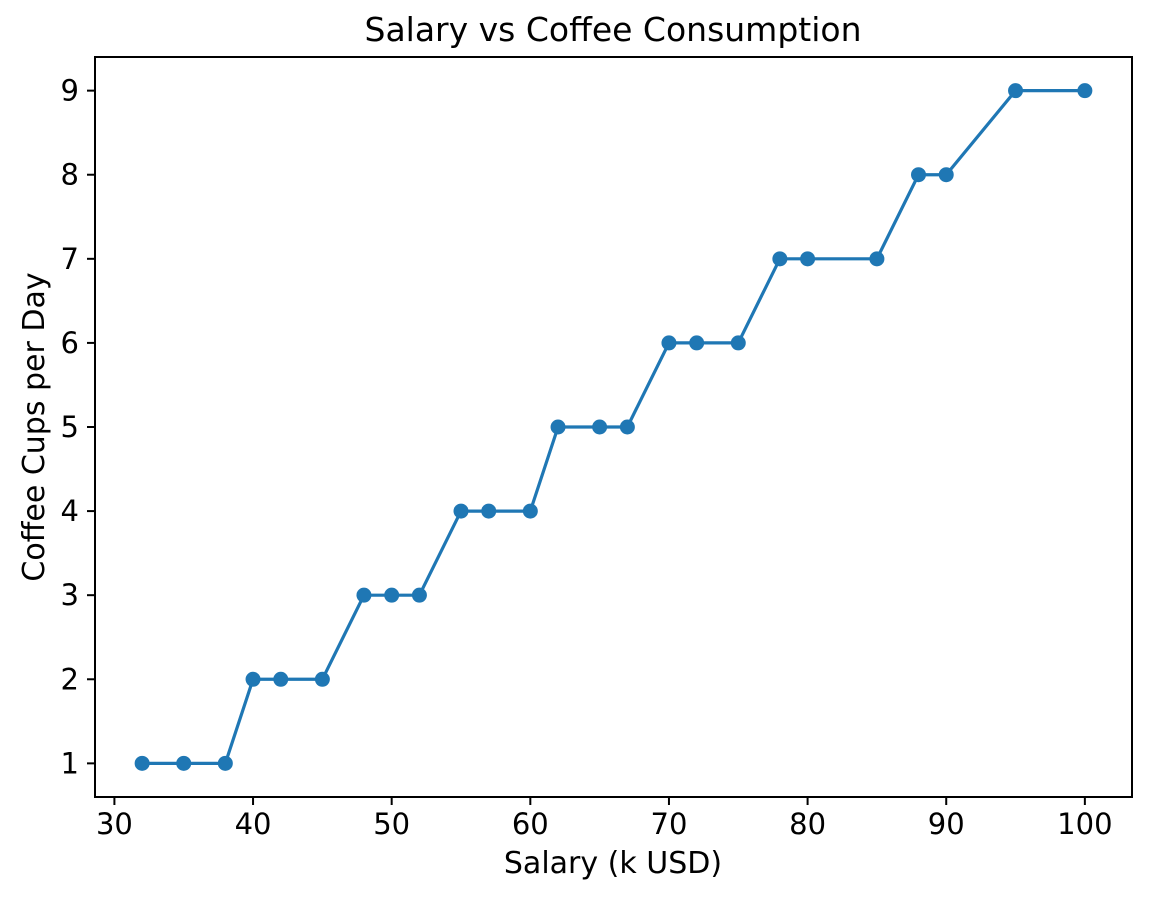  I want to click on chart-title: Salary vs Coffee Consumption, so click(613, 29).